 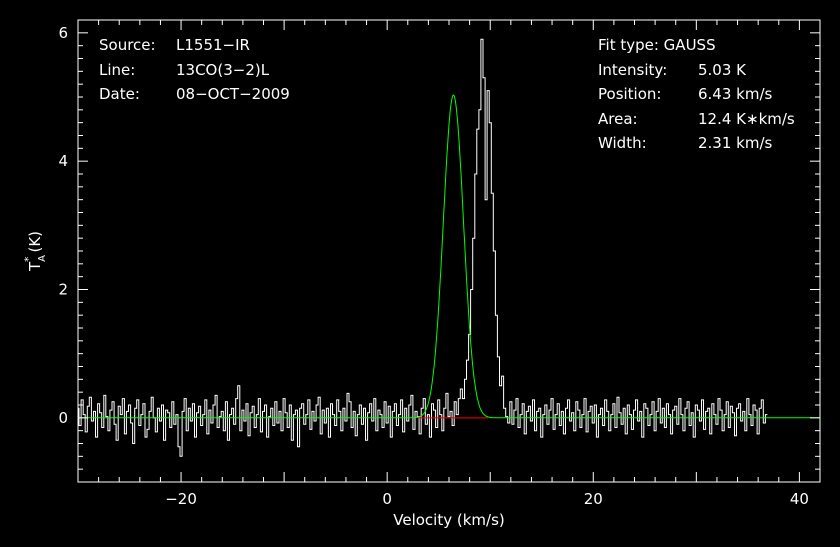 What do you see at coordinates (722, 70) in the screenshot?
I see `info-right-value: 5.03 K` at bounding box center [722, 70].